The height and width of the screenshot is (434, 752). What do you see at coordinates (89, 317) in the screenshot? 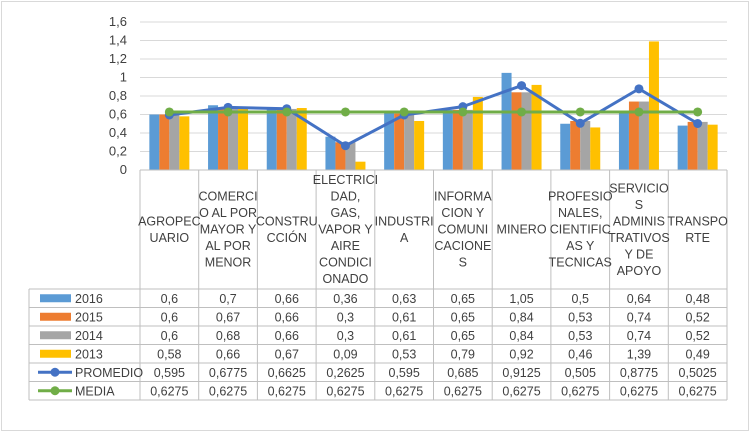
I see `legend-label: 2015` at bounding box center [89, 317].